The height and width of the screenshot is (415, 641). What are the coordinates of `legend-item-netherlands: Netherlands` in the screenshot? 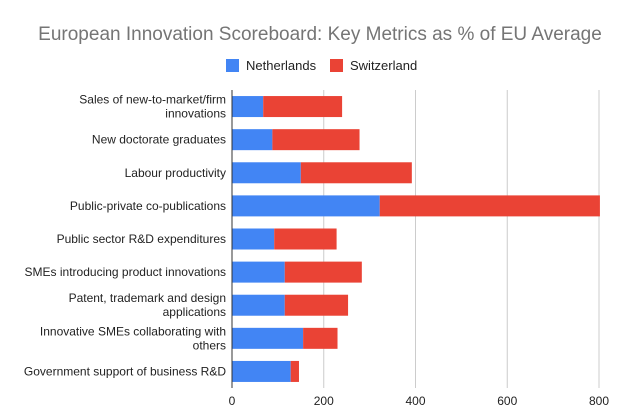 It's located at (271, 65).